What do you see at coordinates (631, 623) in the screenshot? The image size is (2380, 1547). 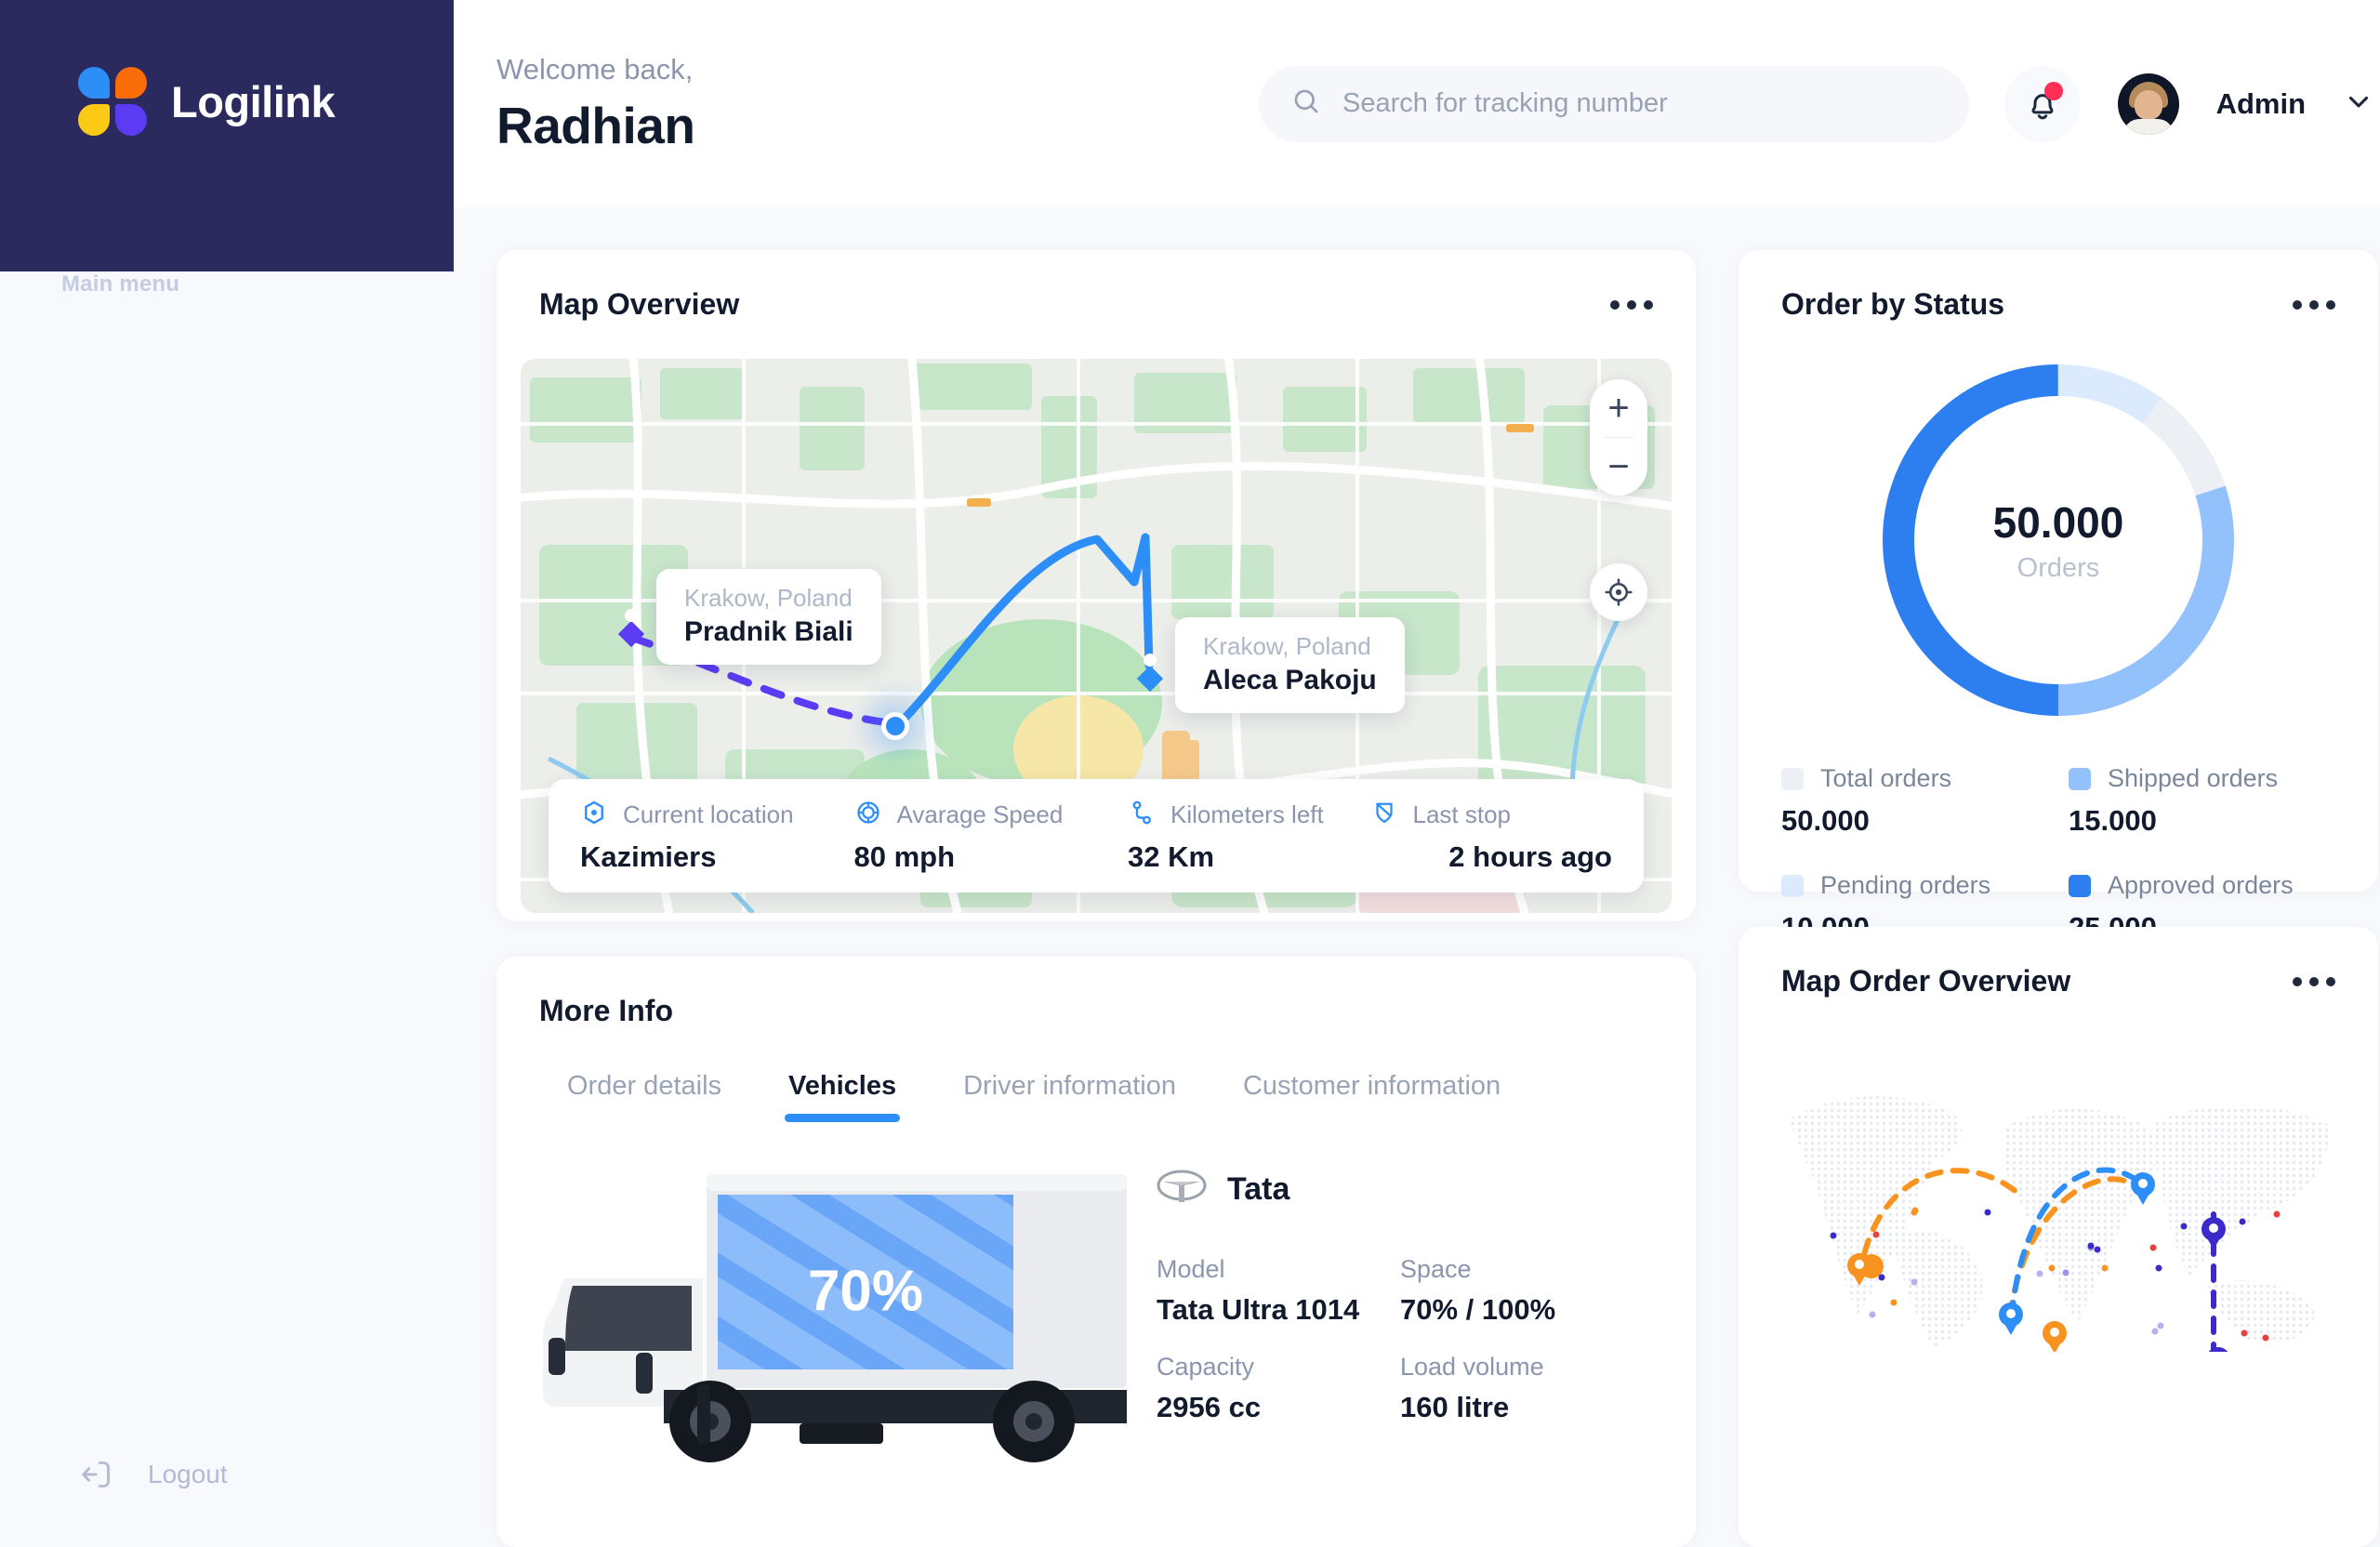 I see `map-pin-origin` at bounding box center [631, 623].